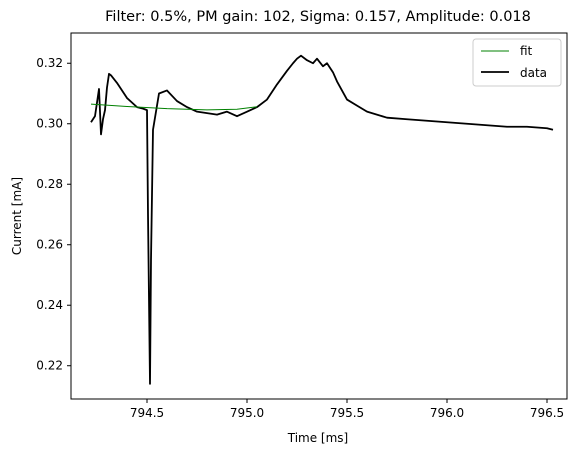 This screenshot has height=455, width=579. I want to click on x-axis: 794.5 795.0 795.5 796.0 796.5, so click(347, 409).